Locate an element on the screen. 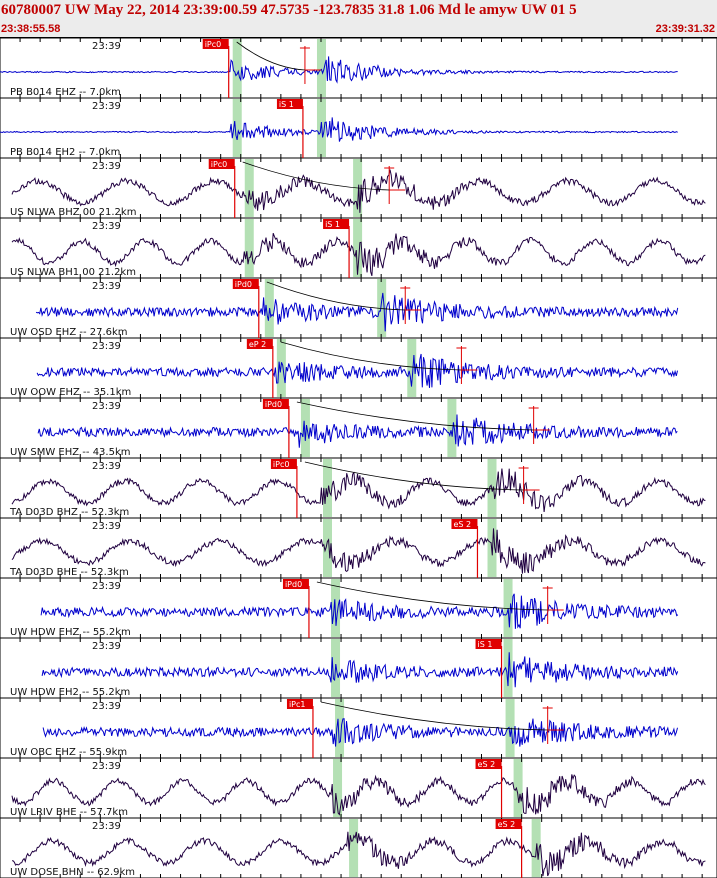  station-label: PB B014 EHZ -- 7.0km is located at coordinates (65, 92).